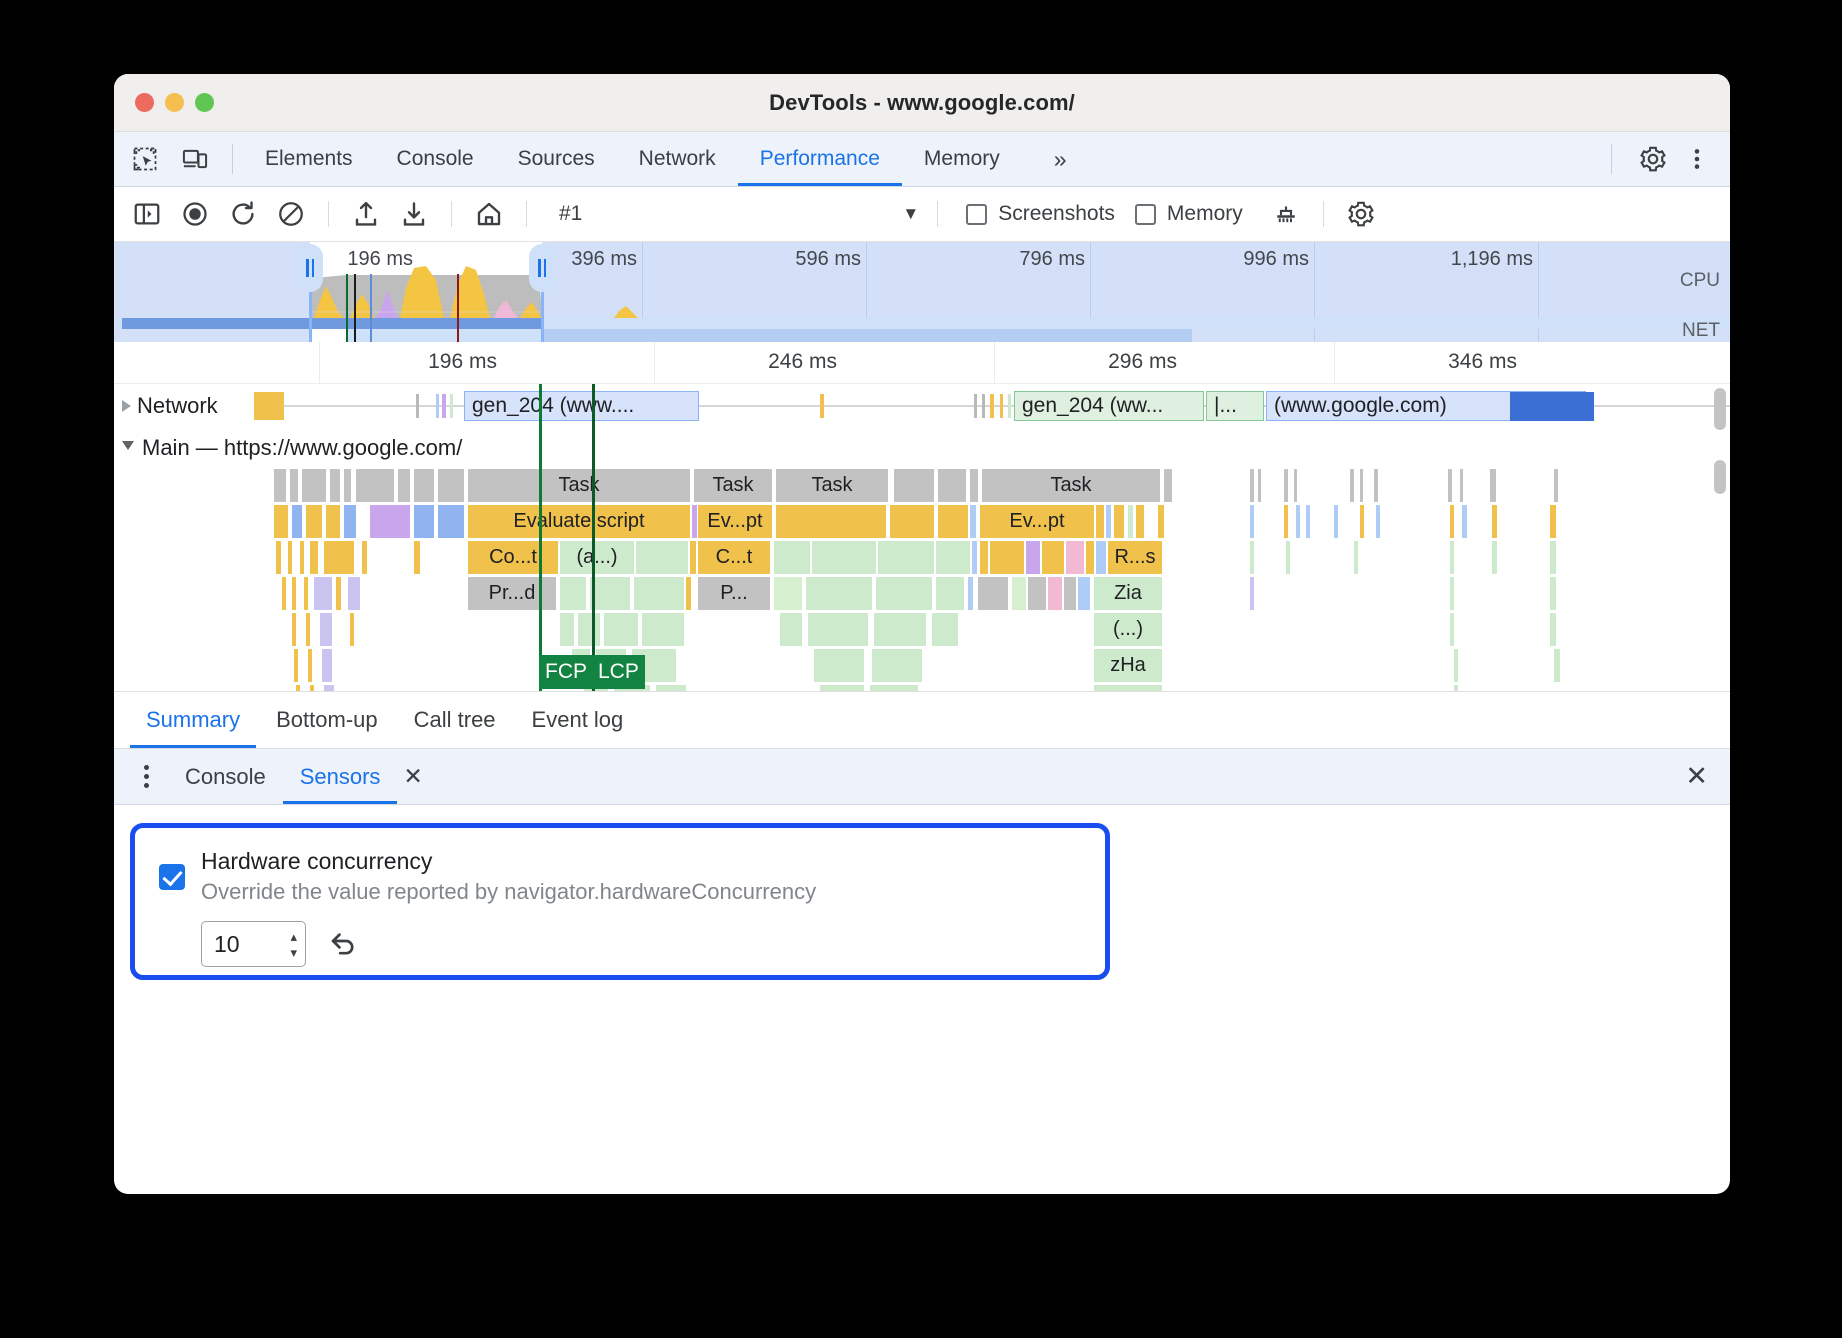 This screenshot has width=1842, height=1338. Describe the element at coordinates (327, 720) in the screenshot. I see `tab-bottom-up: Bottom-up` at that location.